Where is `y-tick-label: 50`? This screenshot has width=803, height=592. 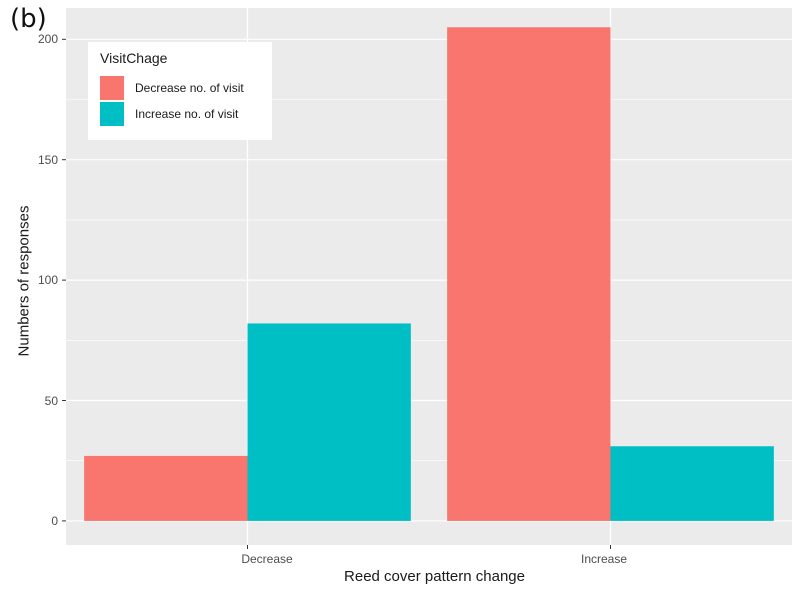 y-tick-label: 50 is located at coordinates (51, 400).